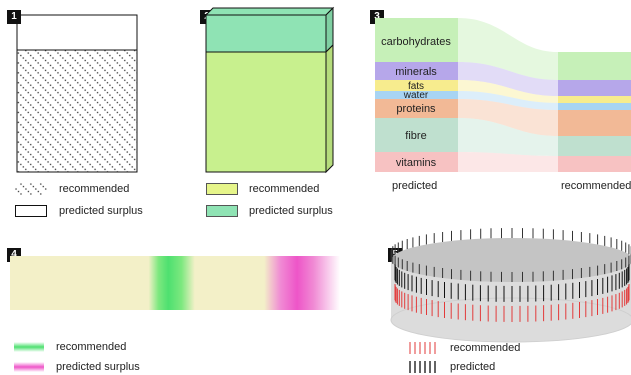 The height and width of the screenshot is (375, 631). What do you see at coordinates (594, 99) in the screenshot?
I see `node-recommended-fats` at bounding box center [594, 99].